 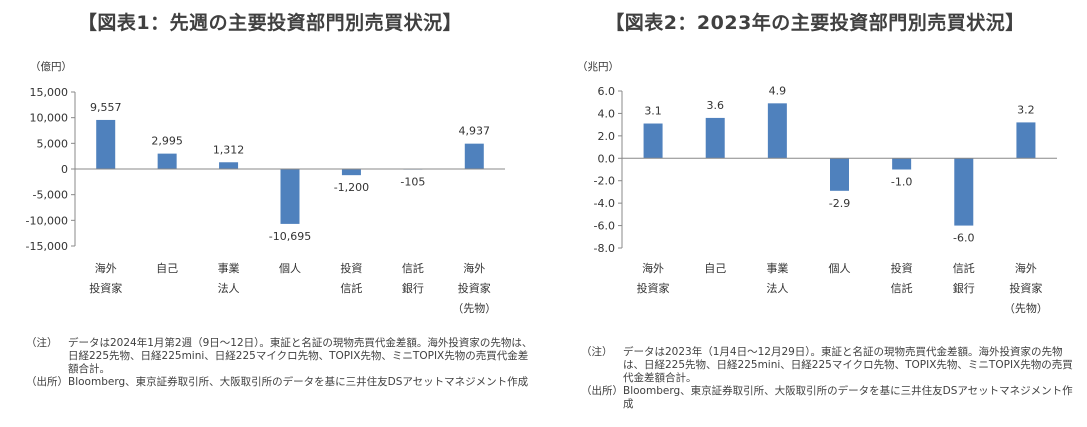 I want to click on data-label: 3.2, so click(x=1026, y=109).